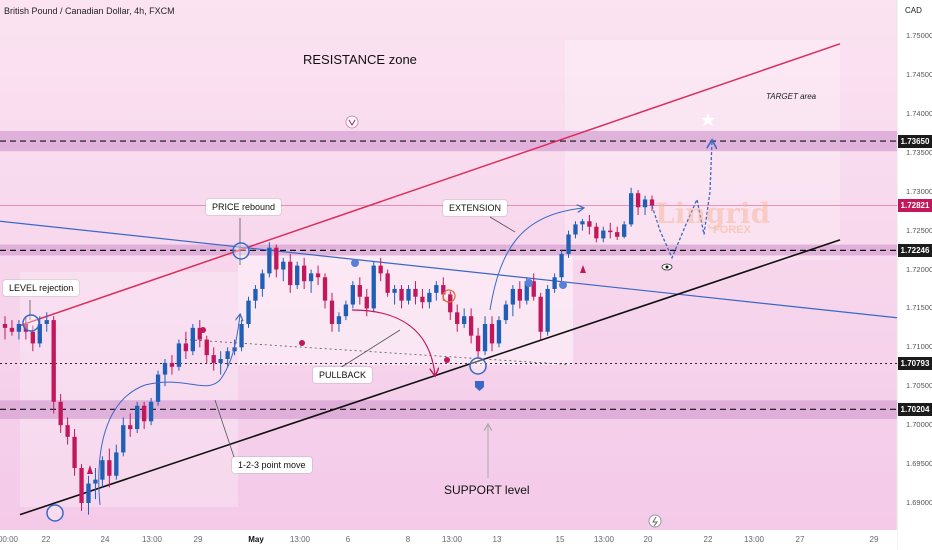  What do you see at coordinates (448, 540) in the screenshot?
I see `time-scale-bg` at bounding box center [448, 540].